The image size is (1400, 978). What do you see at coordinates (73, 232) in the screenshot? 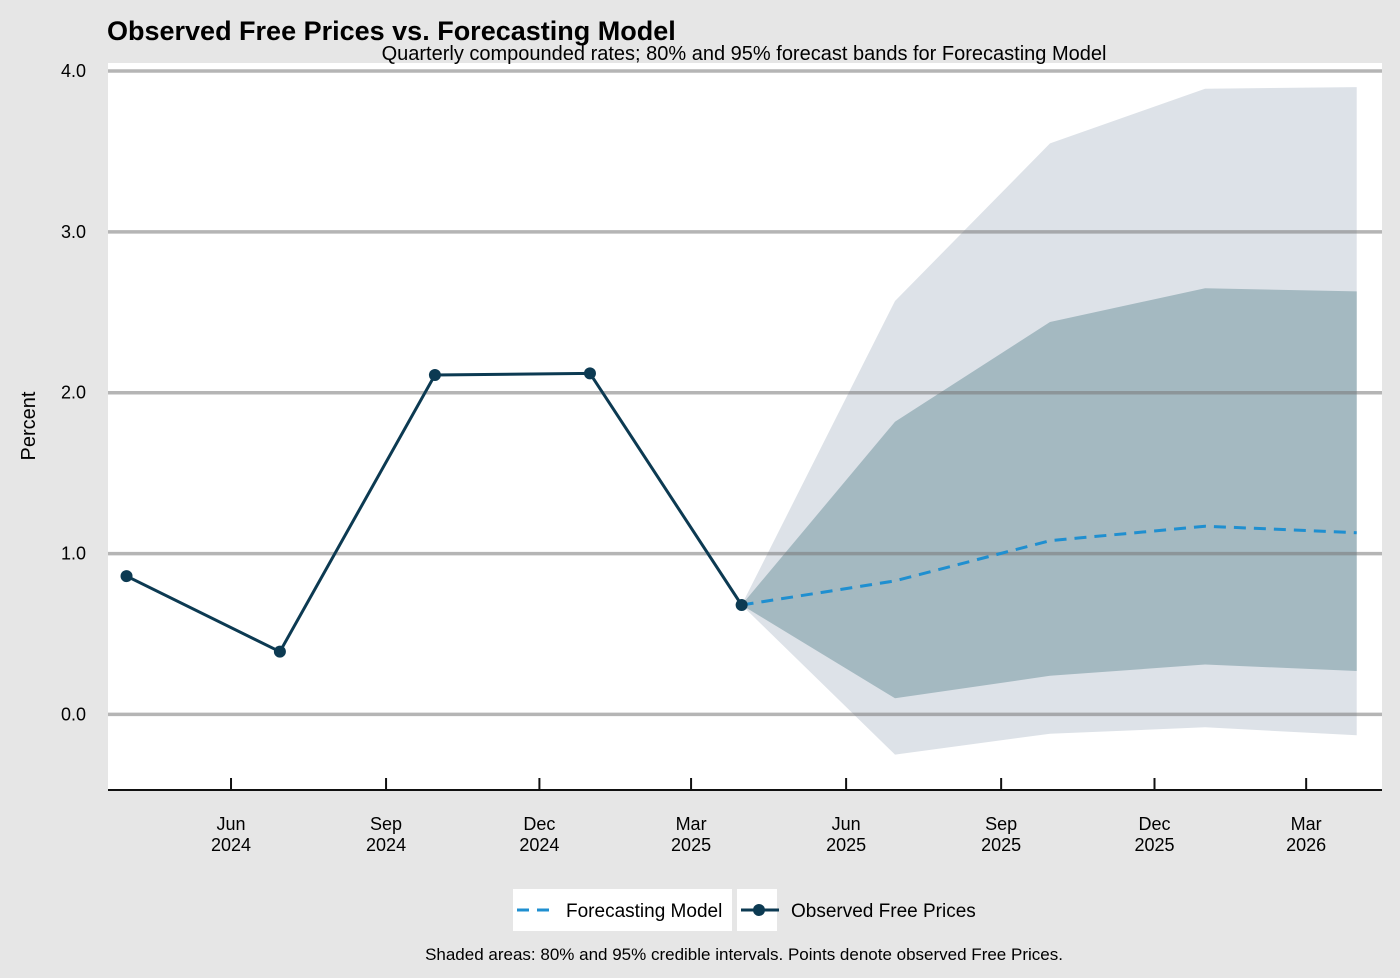
I see `y-tick-label-3: 3.0` at bounding box center [73, 232].